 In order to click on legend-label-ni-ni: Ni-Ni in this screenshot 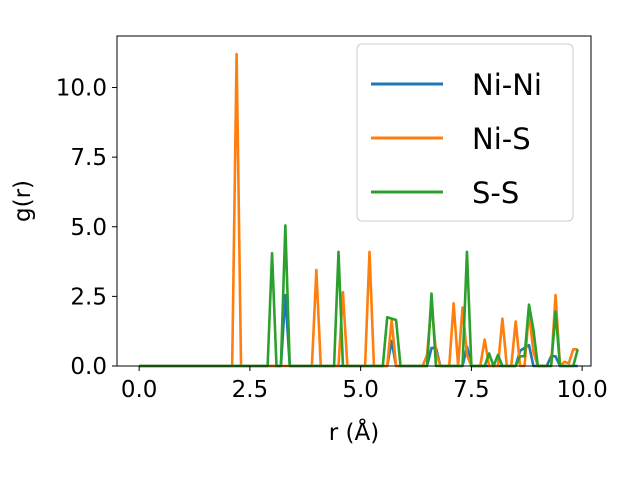, I will do `click(507, 85)`.